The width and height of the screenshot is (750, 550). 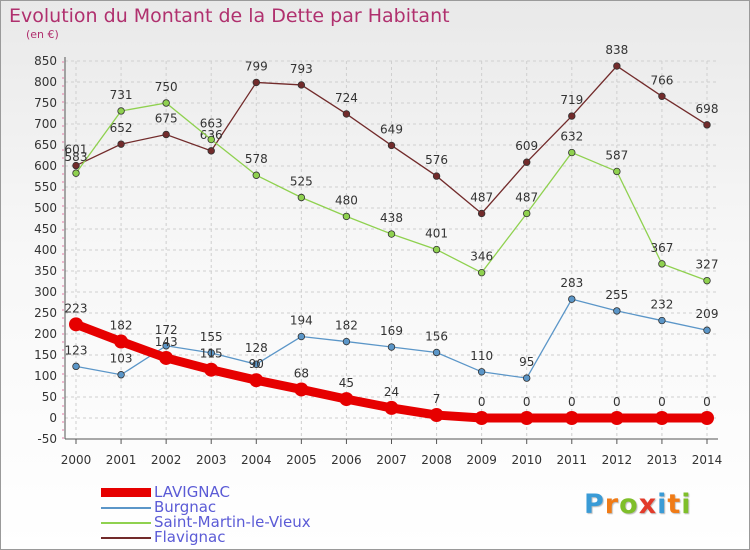 I want to click on data-label-saint-martin-le-vieux: 401, so click(x=436, y=234).